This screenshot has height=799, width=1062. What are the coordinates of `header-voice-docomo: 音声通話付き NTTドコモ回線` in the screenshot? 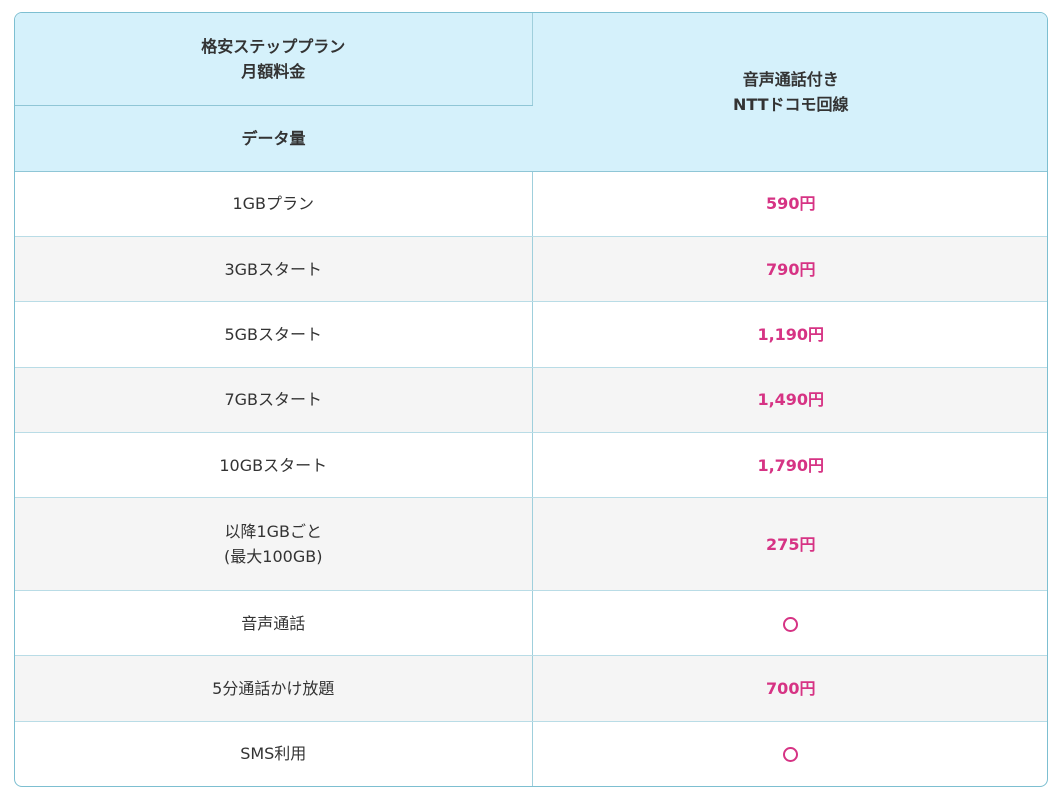 It's located at (789, 92).